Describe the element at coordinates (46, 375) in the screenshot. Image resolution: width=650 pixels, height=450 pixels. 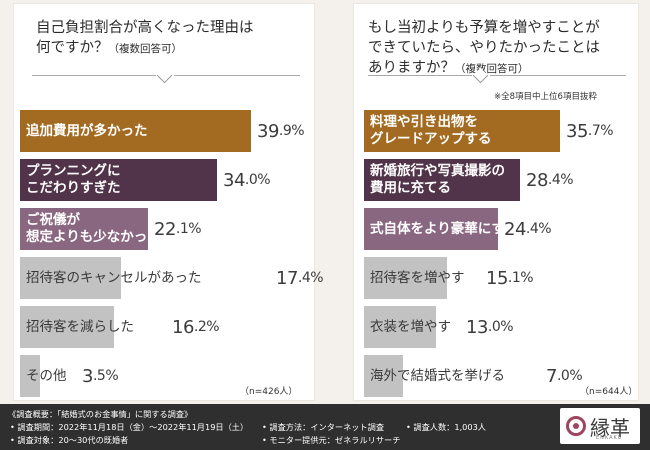
I see `category-label: その他` at that location.